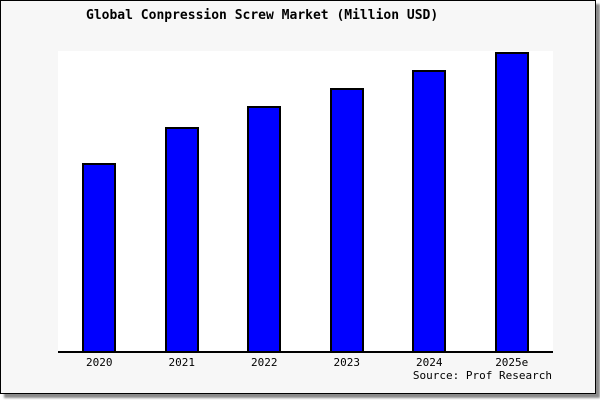  I want to click on x-tick-label-2024: 2024, so click(429, 362).